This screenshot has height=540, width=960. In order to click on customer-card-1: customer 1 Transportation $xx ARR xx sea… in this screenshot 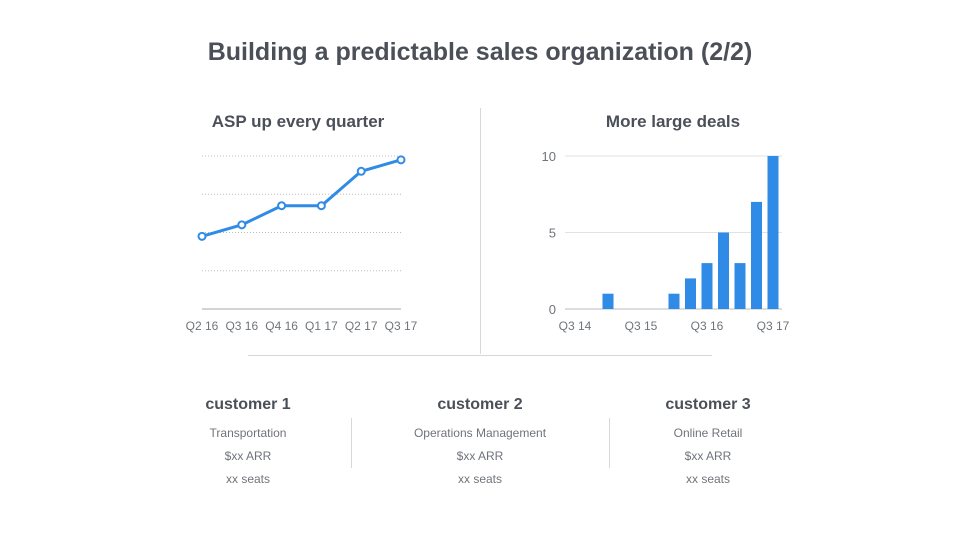, I will do `click(248, 445)`.